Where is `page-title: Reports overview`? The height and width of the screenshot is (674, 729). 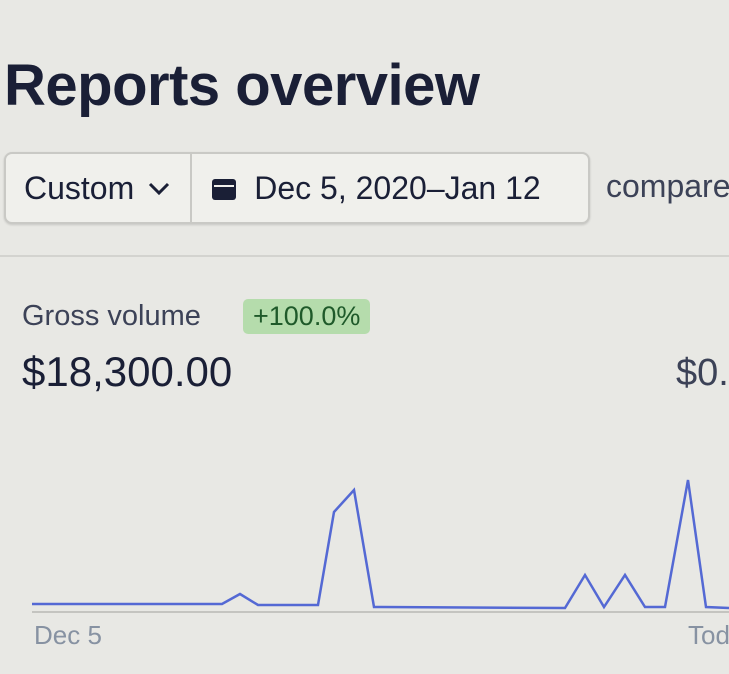 page-title: Reports overview is located at coordinates (242, 85).